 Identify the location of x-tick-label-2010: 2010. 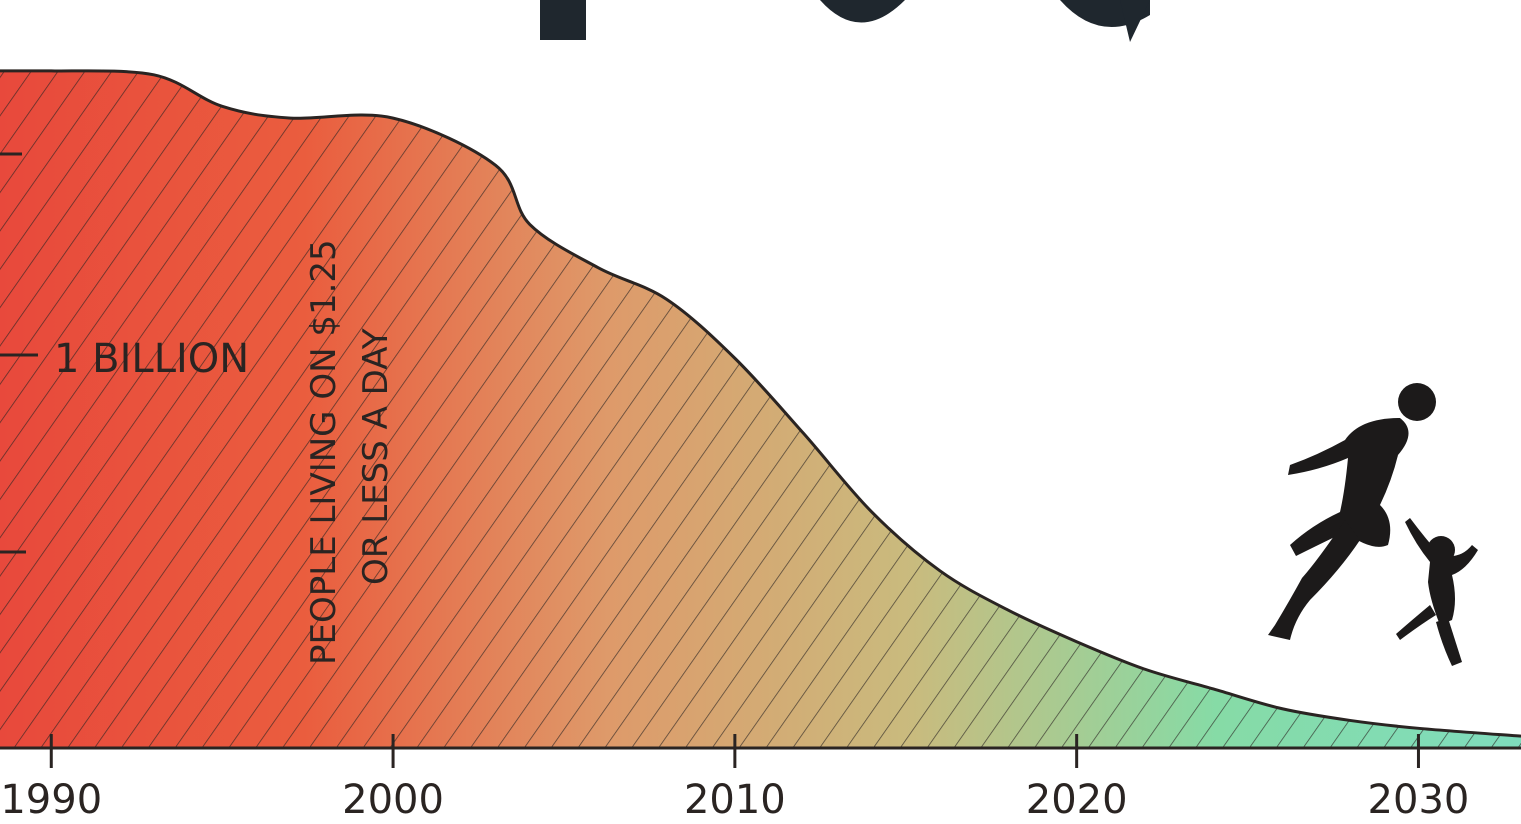
(735, 800).